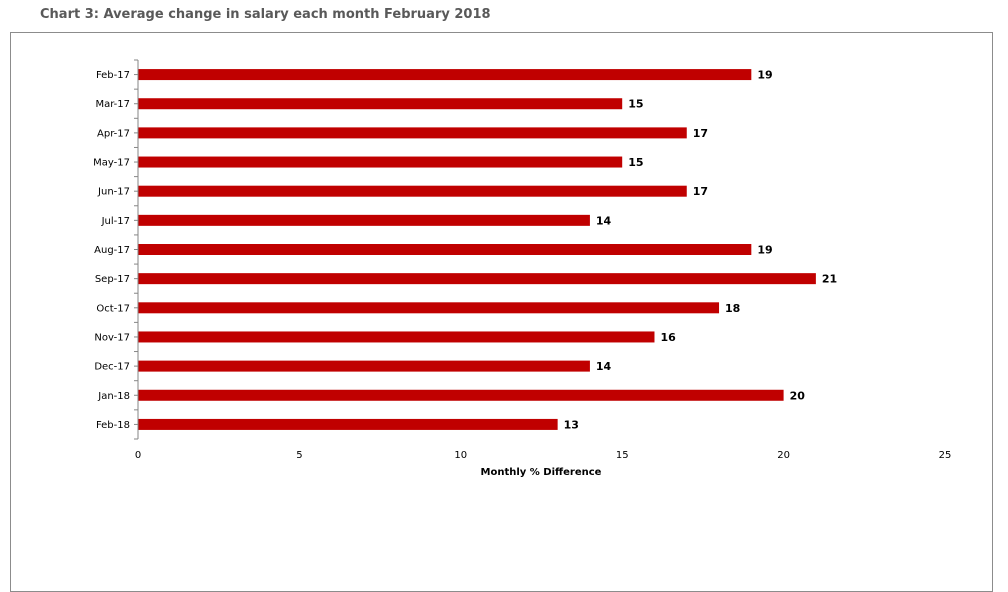  I want to click on value-label-oct-17: 18, so click(732, 308).